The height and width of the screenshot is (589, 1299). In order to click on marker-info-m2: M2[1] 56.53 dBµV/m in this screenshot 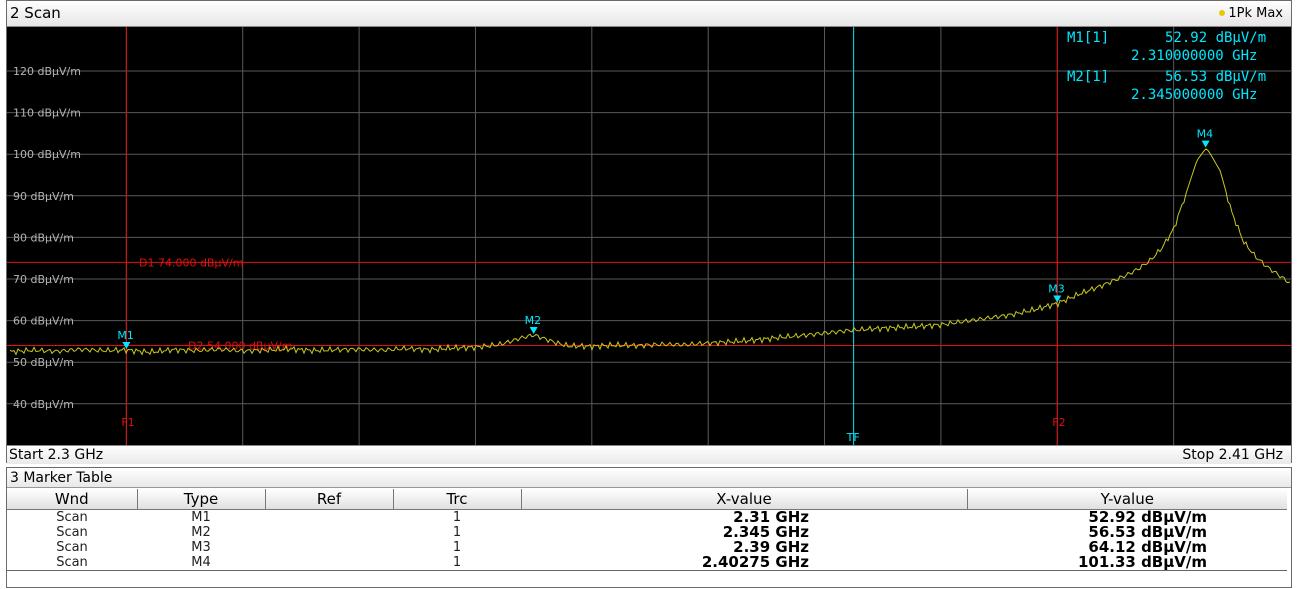, I will do `click(1166, 77)`.